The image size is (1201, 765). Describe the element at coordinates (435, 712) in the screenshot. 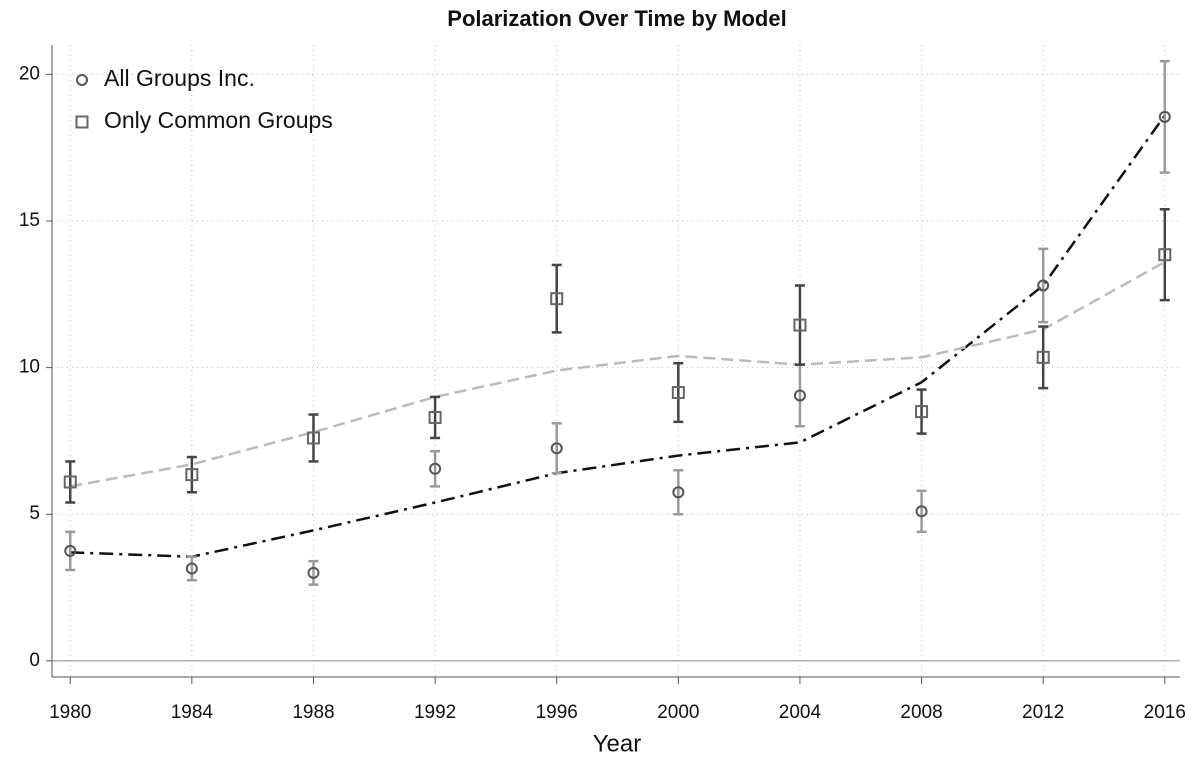

I see `x-tick-label: 1992` at that location.